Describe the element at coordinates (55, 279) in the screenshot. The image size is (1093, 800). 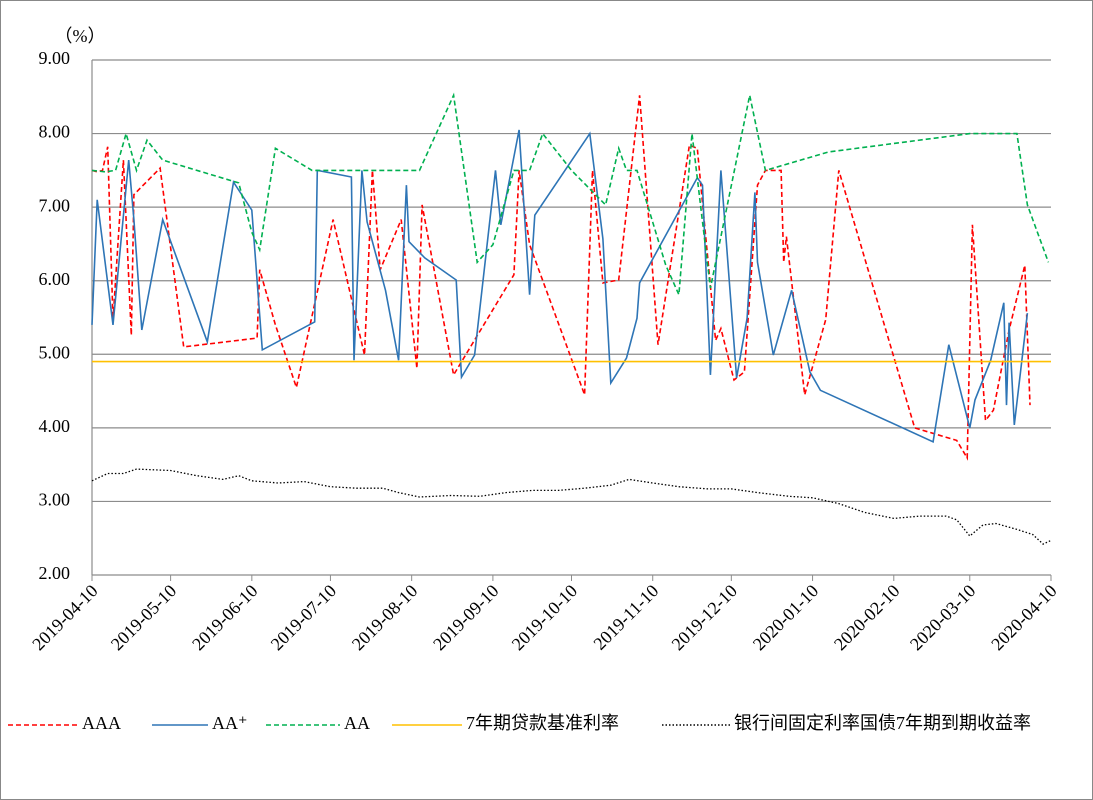
I see `y-tick-label: 6.00` at that location.